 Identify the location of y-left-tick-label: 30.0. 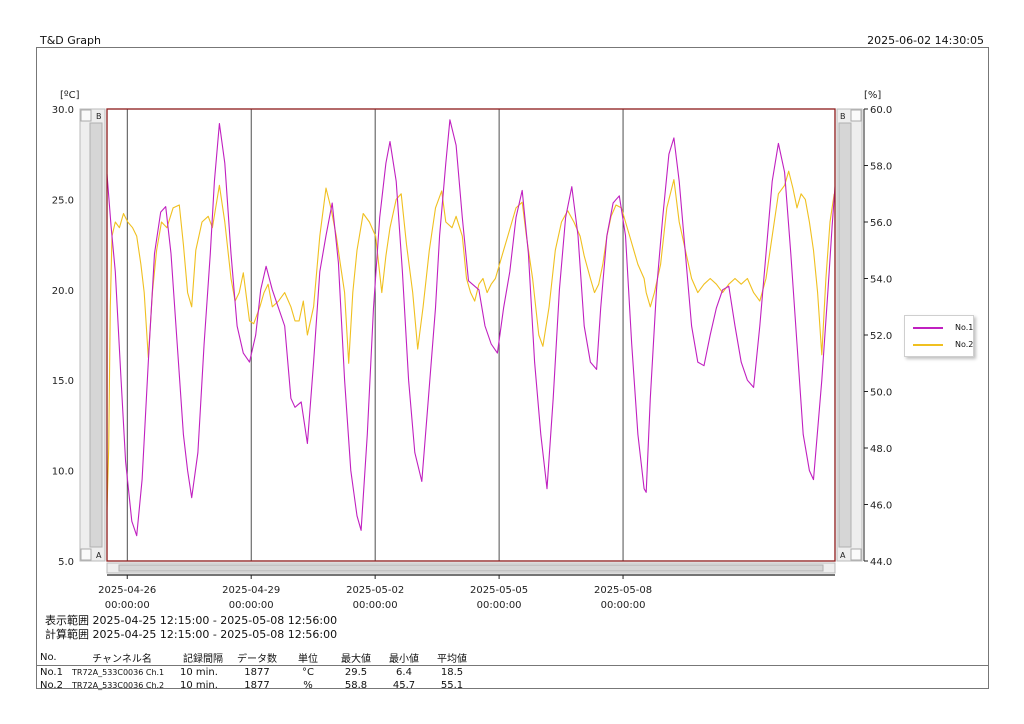
(63, 110).